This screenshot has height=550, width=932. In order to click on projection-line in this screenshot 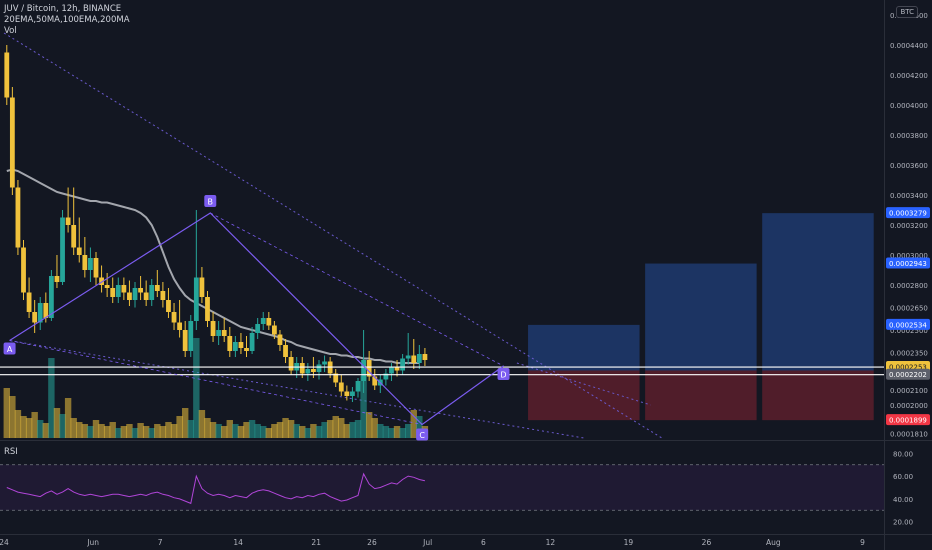, I will do `click(583, 384)`.